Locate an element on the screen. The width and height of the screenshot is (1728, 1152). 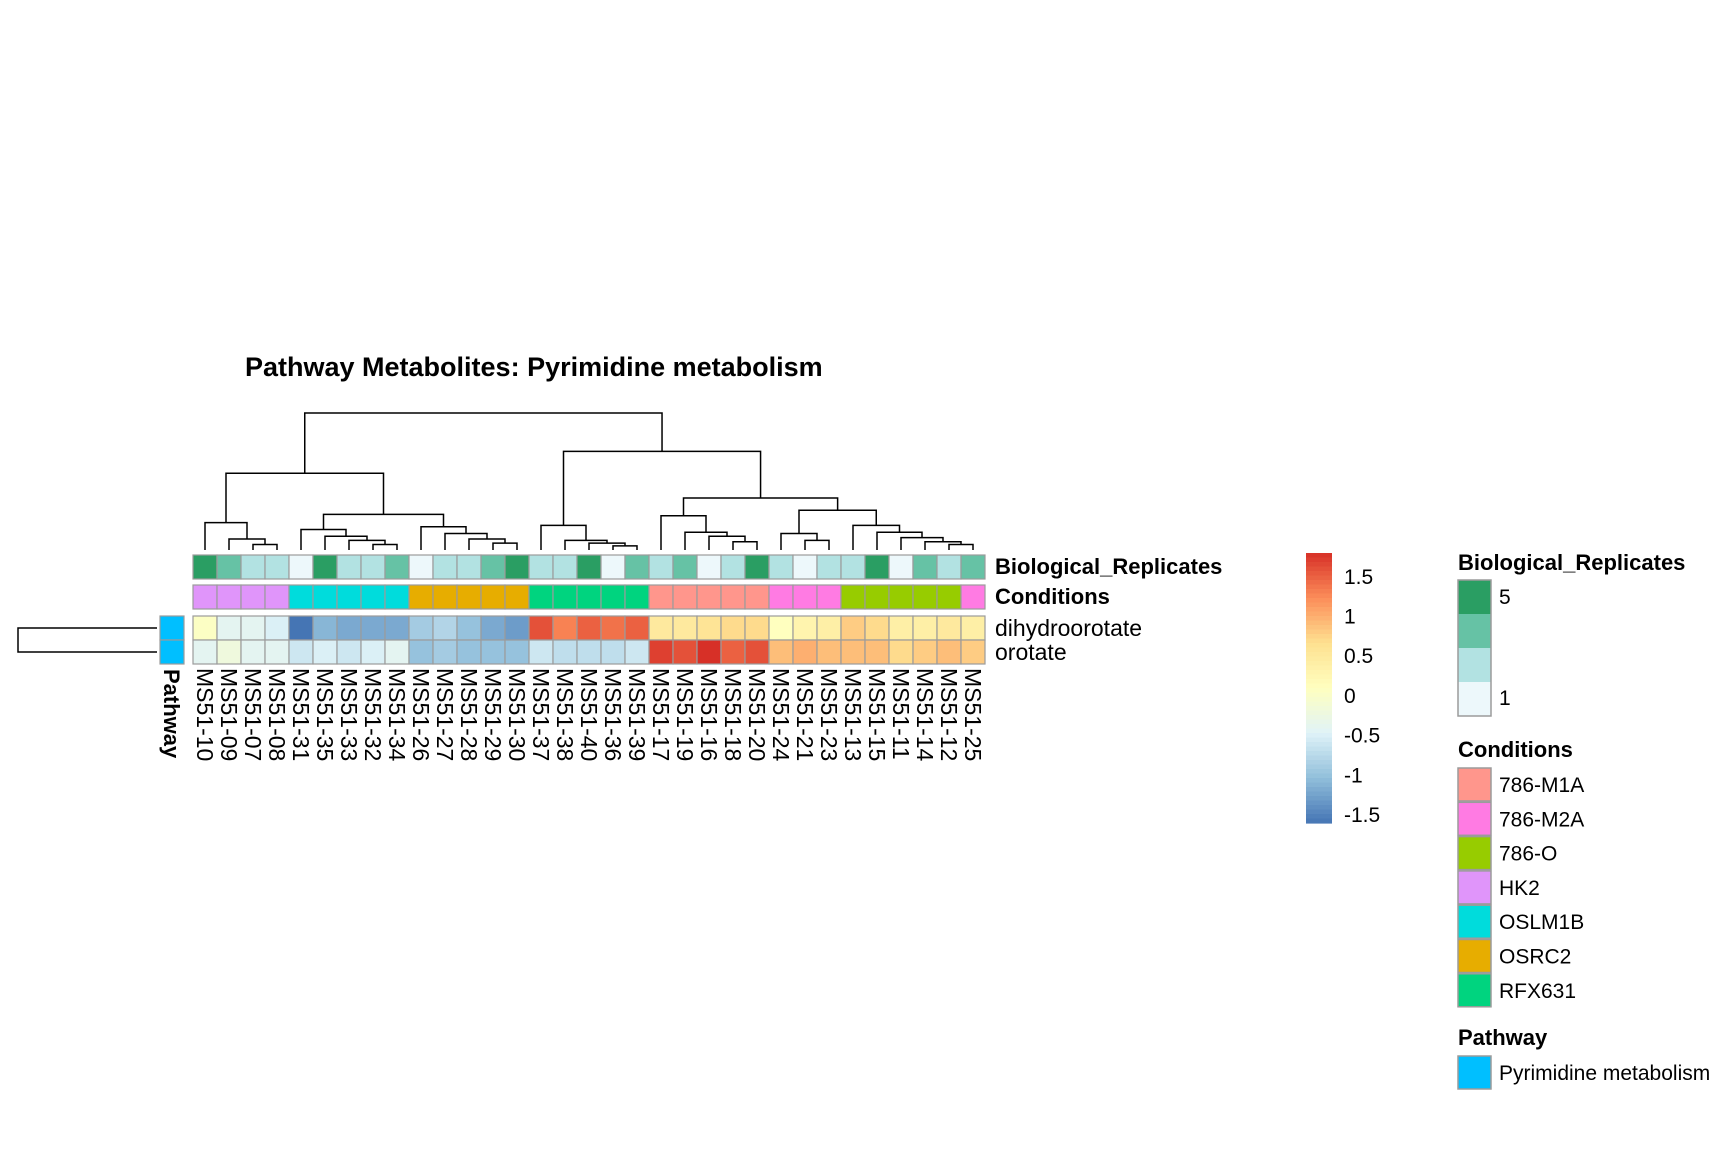
conditions-legend-label: 786-O is located at coordinates (1528, 854).